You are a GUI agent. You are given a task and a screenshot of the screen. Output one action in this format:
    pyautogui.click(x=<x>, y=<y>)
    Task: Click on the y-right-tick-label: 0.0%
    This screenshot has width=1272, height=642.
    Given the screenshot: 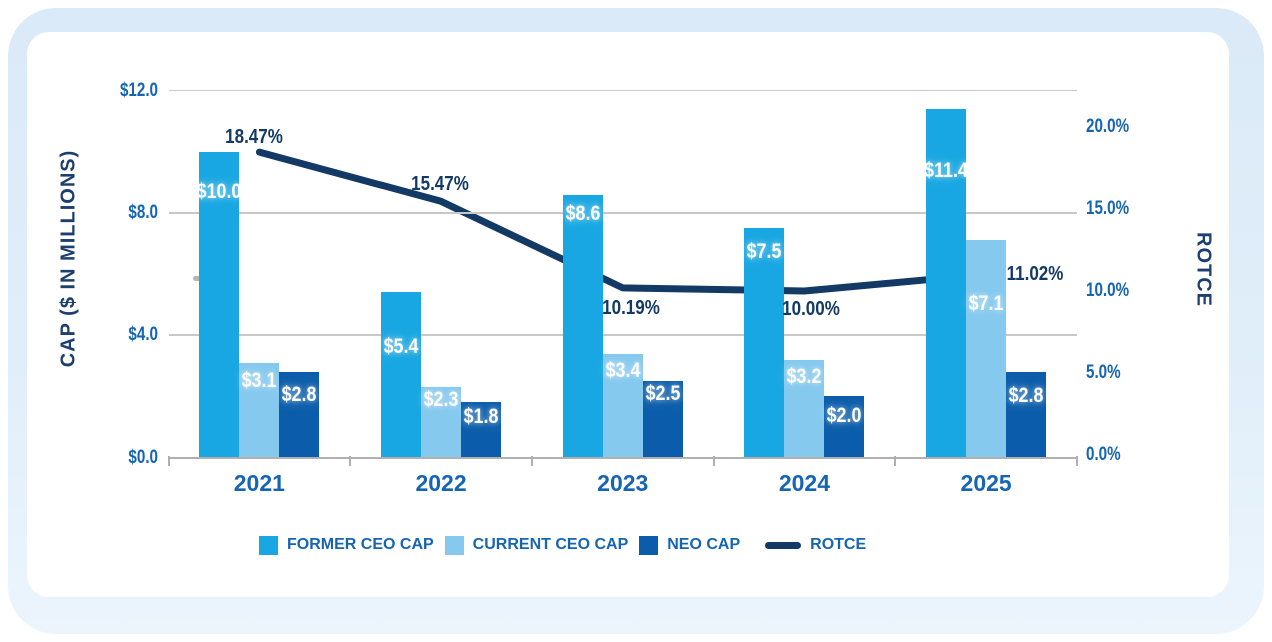 What is the action you would take?
    pyautogui.click(x=1103, y=454)
    